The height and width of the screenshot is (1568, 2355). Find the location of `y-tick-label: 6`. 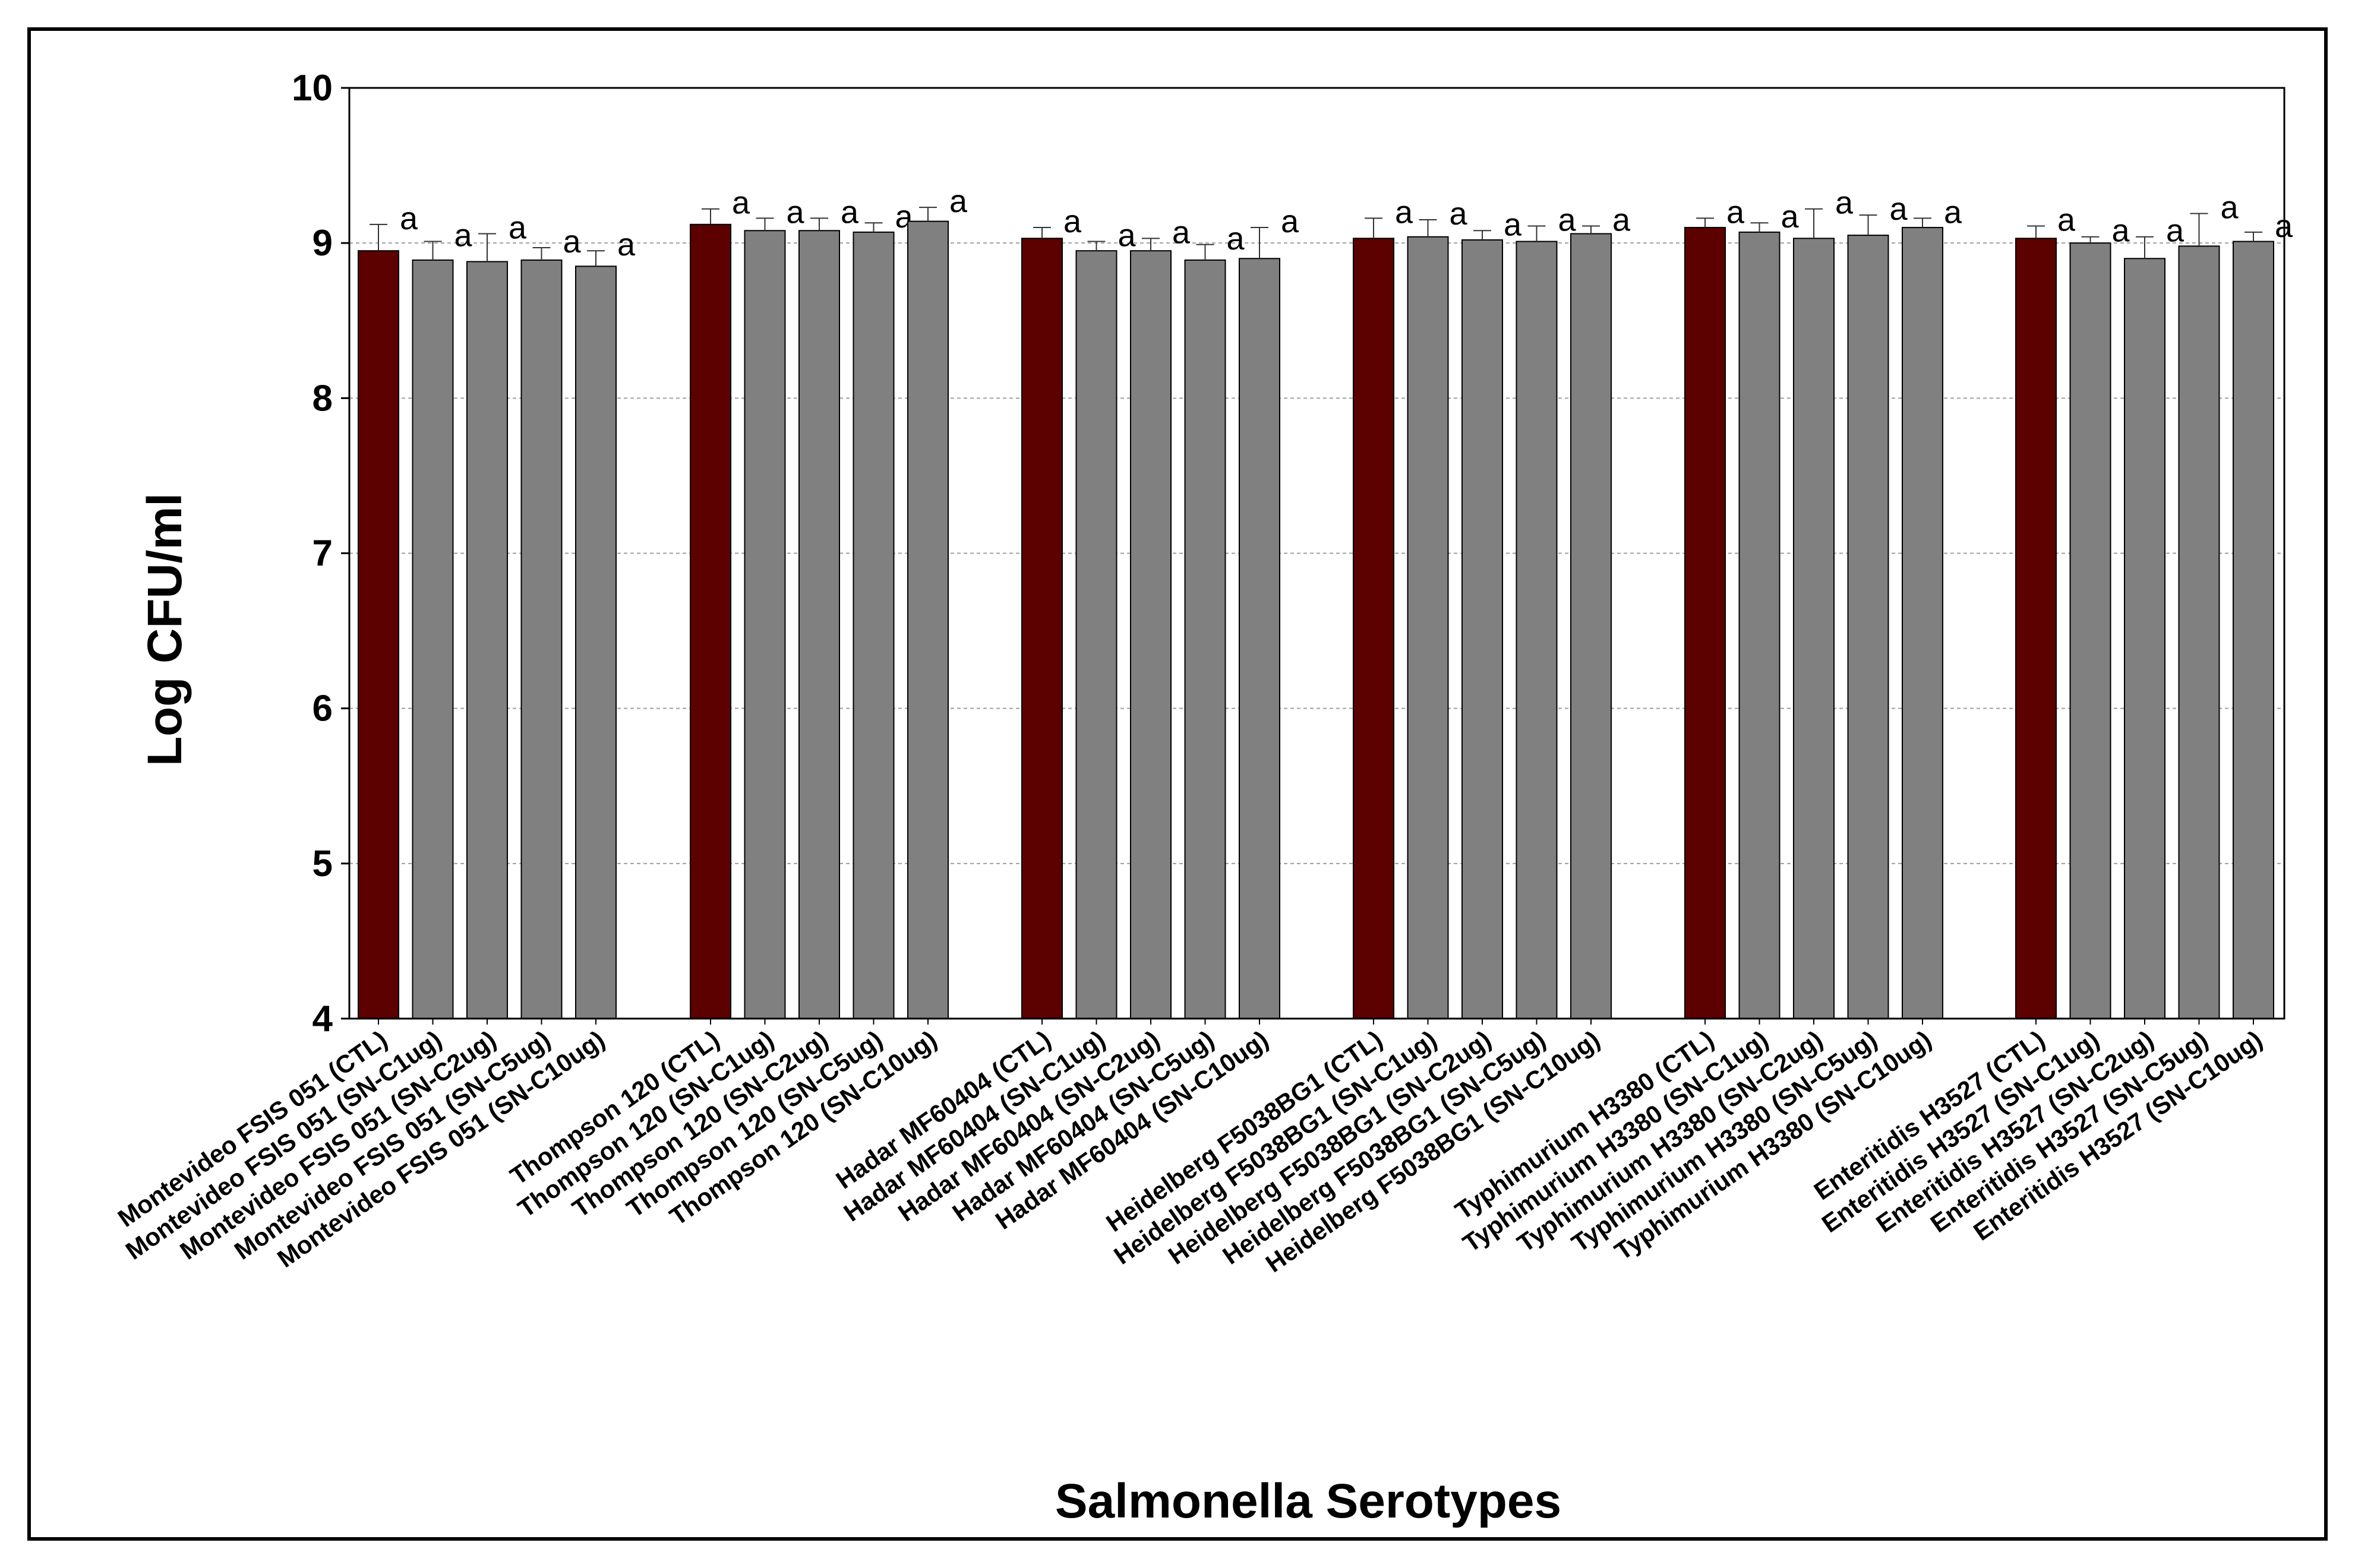

y-tick-label: 6 is located at coordinates (322, 709).